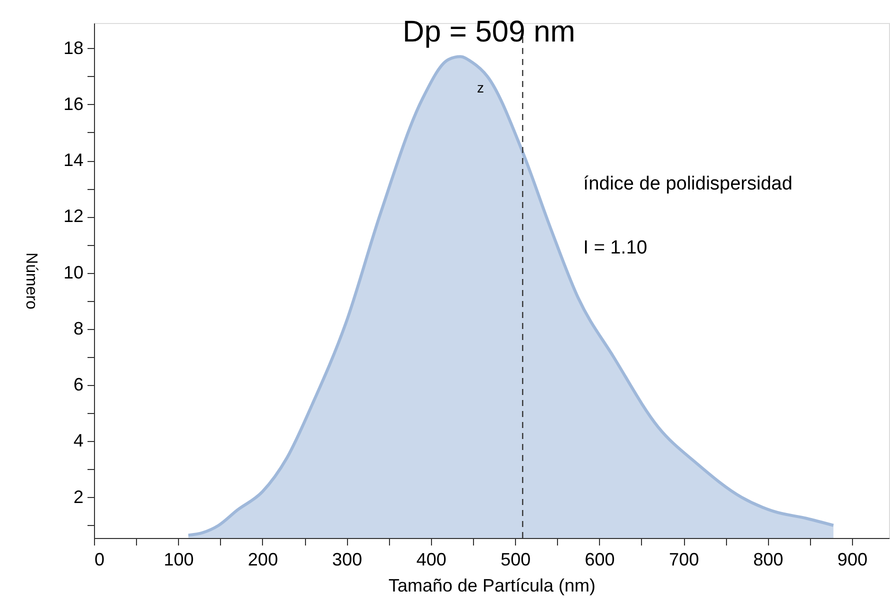 The image size is (890, 615). I want to click on y-tick-label: 10, so click(73, 272).